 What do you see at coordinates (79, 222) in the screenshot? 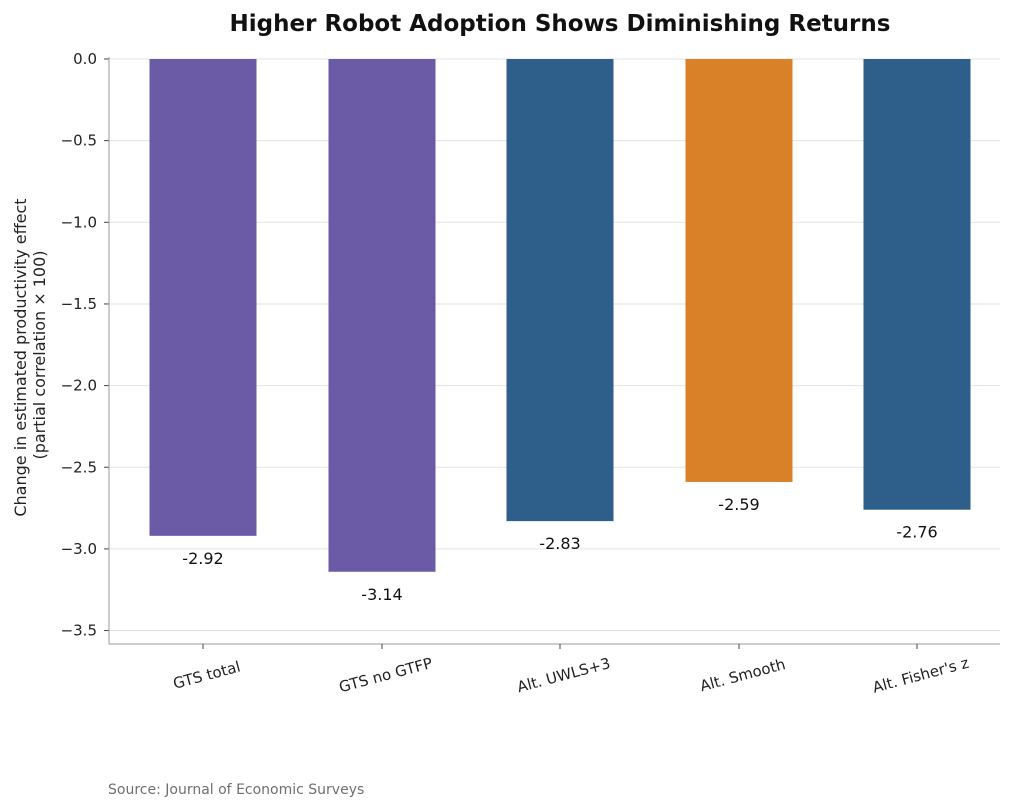
I see `y-tick-label: −1.0` at bounding box center [79, 222].